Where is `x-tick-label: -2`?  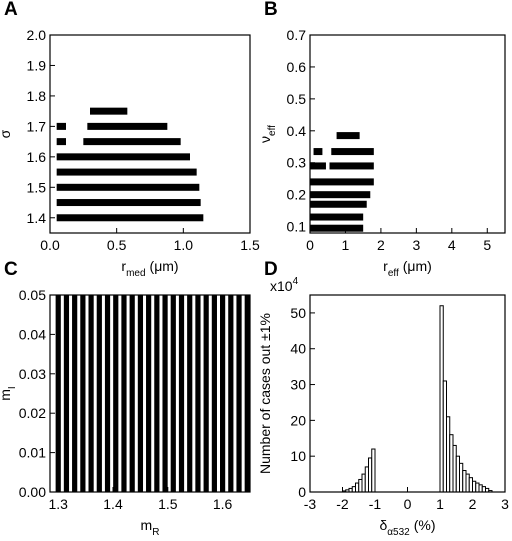 x-tick-label: -2 is located at coordinates (342, 504).